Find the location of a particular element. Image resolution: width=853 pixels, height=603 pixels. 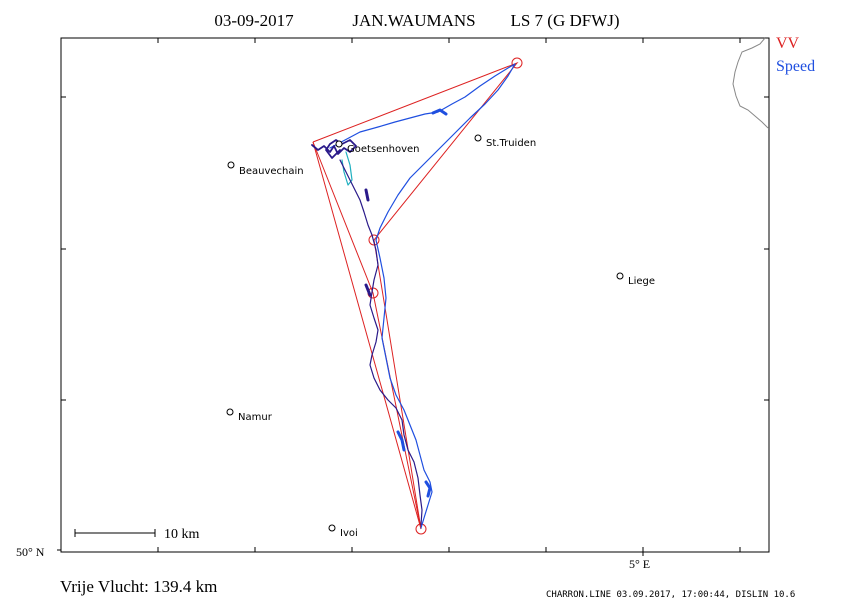

scale-label: 10 km is located at coordinates (182, 534).